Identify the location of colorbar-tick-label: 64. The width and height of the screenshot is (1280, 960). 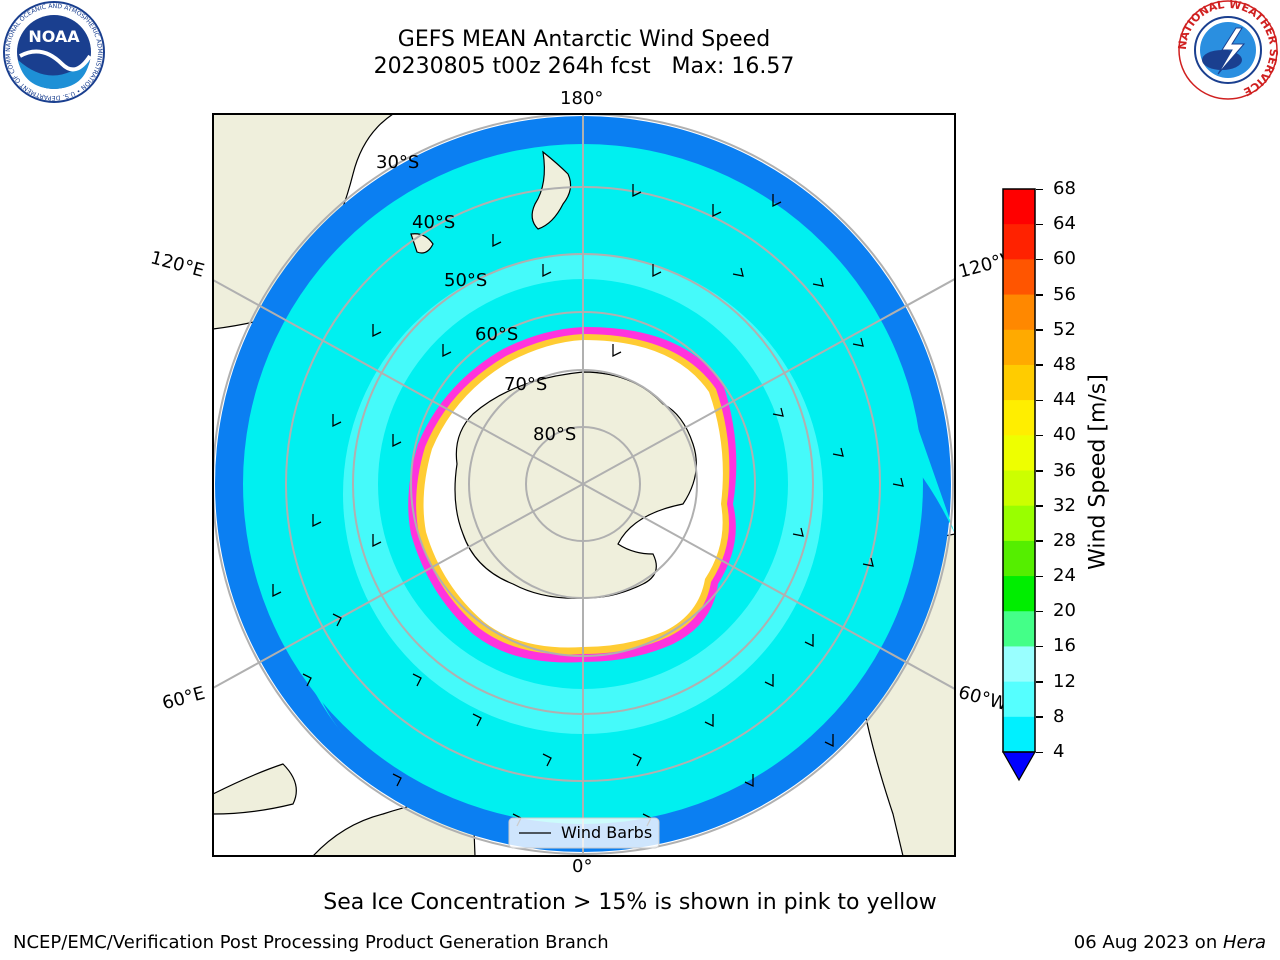
(1064, 224).